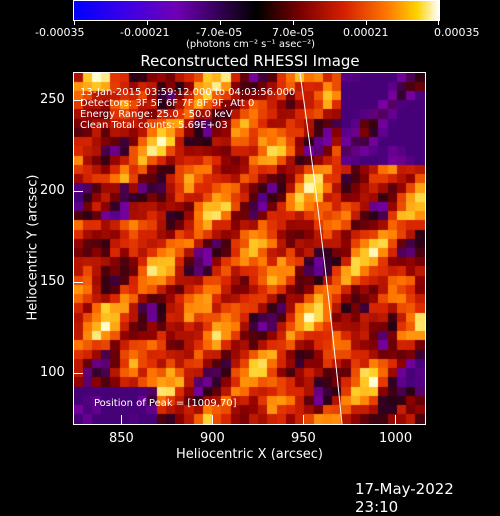 This screenshot has height=516, width=500. What do you see at coordinates (250, 61) in the screenshot?
I see `plot-title: Reconstructed RHESSI Image` at bounding box center [250, 61].